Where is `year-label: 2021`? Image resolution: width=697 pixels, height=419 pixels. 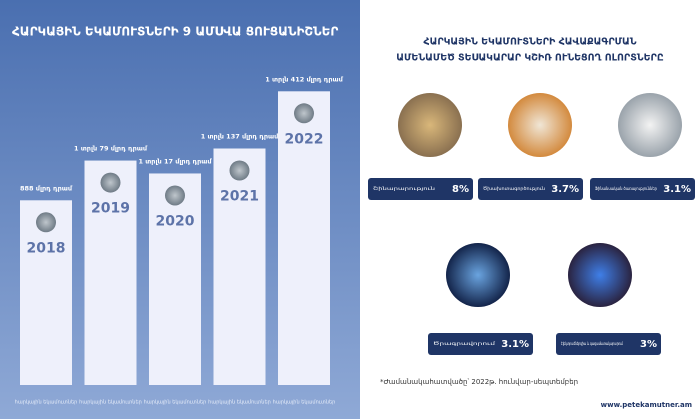
year-label: 2021 is located at coordinates (239, 197).